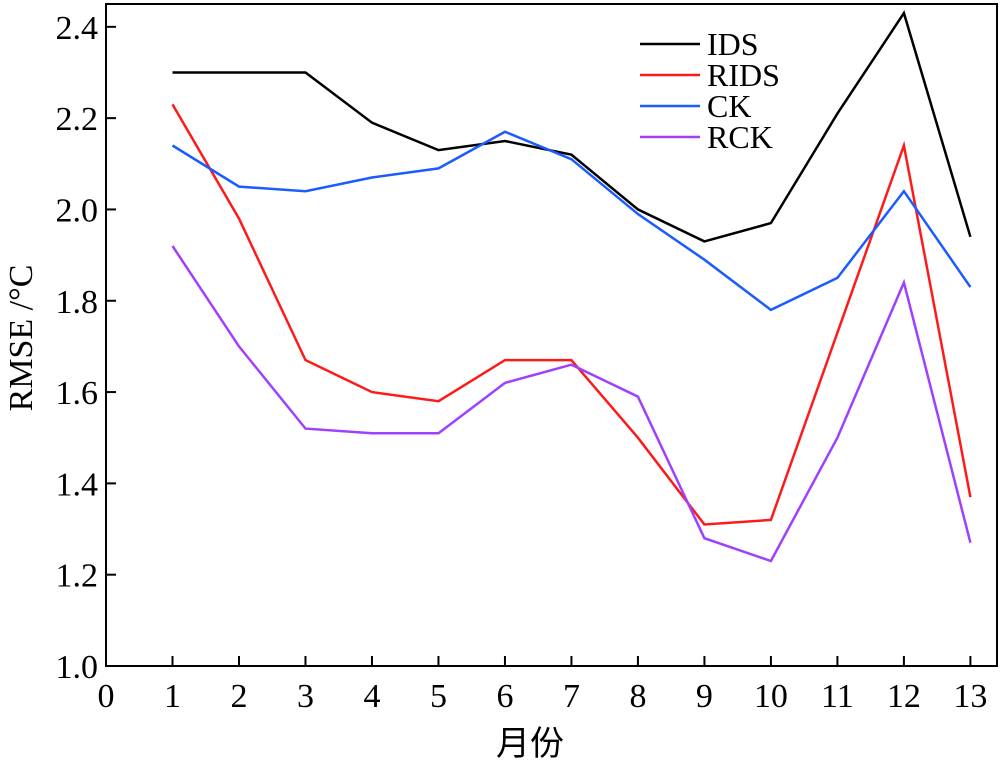 The width and height of the screenshot is (1000, 765). What do you see at coordinates (733, 44) in the screenshot?
I see `legend-label-ids: IDS` at bounding box center [733, 44].